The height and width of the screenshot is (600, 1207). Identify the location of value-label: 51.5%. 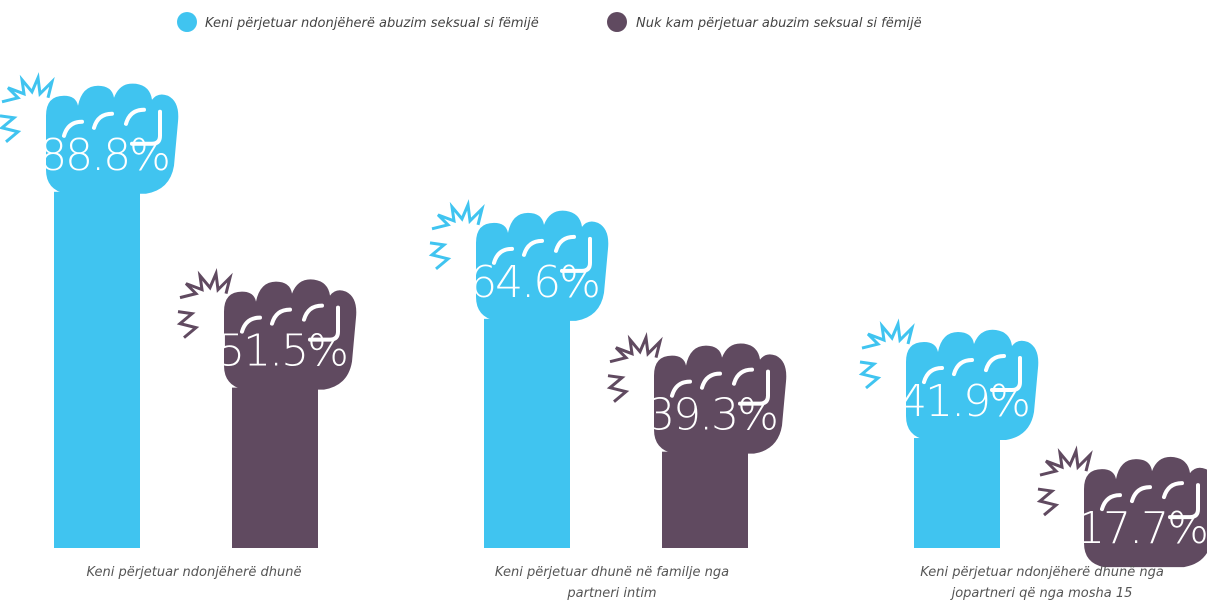
(282, 351).